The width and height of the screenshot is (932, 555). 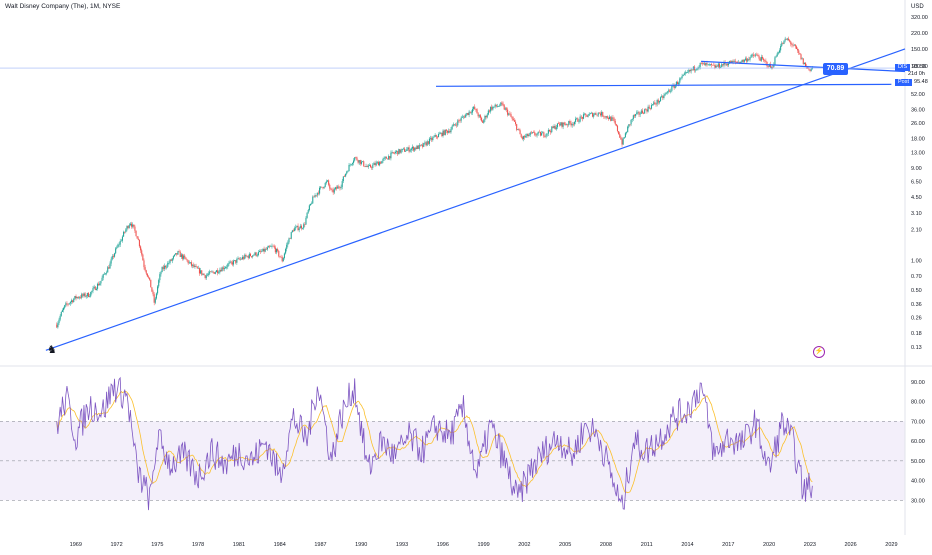 I want to click on lightning-icon: ⚡, so click(x=819, y=352).